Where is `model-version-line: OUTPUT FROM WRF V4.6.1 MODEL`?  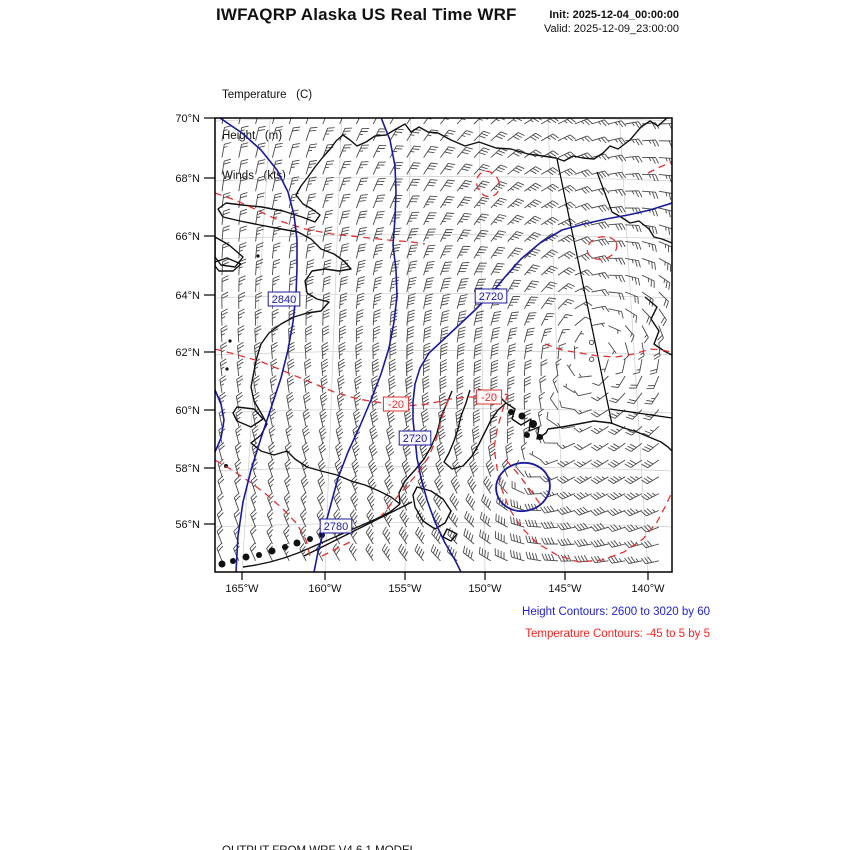 model-version-line: OUTPUT FROM WRF V4.6.1 MODEL is located at coordinates (448, 847).